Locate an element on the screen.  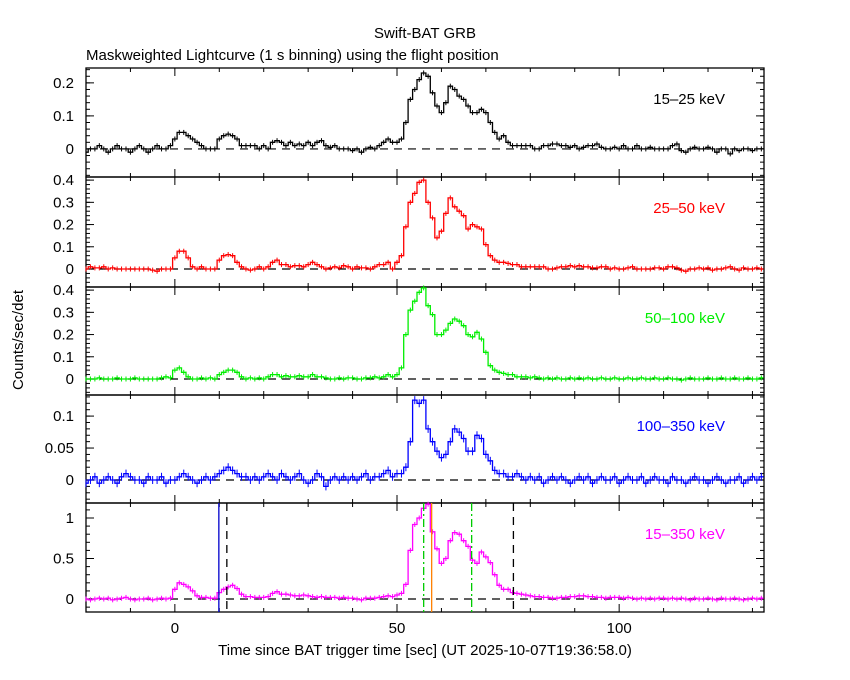
chart-title: Swift-BAT GRB is located at coordinates (425, 33).